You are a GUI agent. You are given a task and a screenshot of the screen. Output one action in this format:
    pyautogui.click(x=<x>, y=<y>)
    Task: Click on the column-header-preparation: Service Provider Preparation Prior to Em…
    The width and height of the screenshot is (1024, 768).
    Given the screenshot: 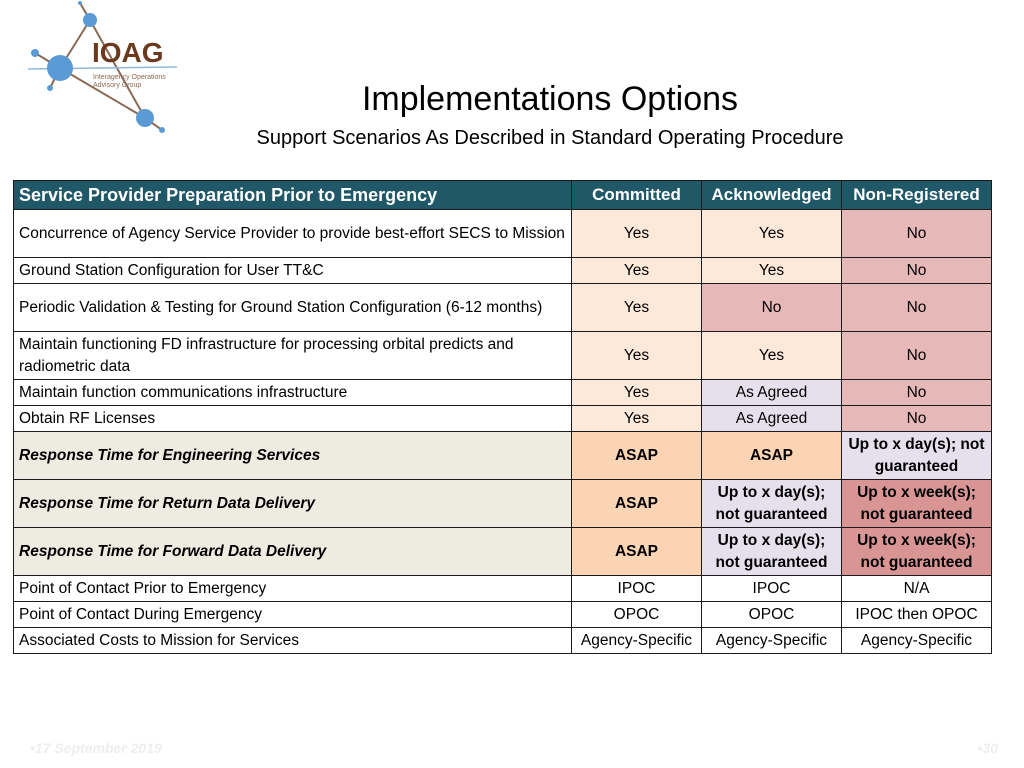 What is the action you would take?
    pyautogui.click(x=292, y=195)
    